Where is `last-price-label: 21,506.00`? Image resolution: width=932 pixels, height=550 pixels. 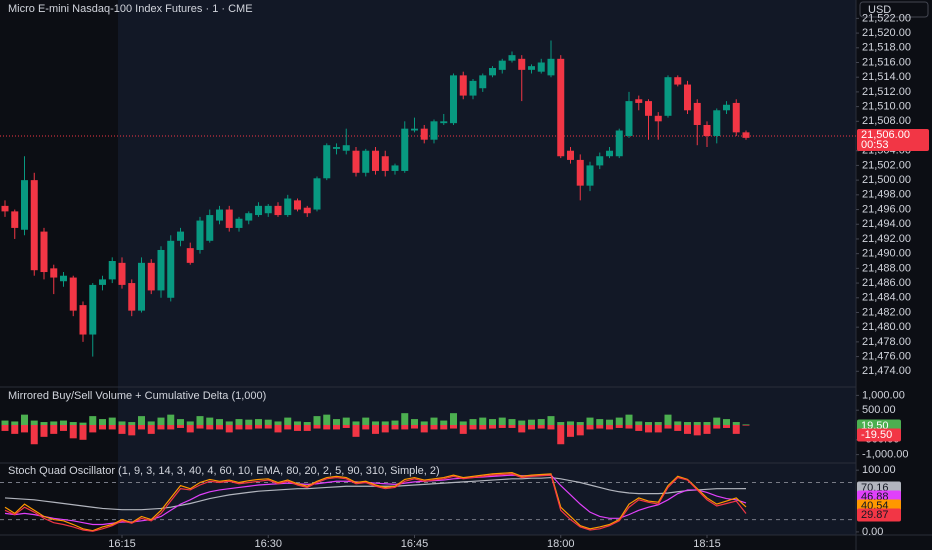 last-price-label: 21,506.00 is located at coordinates (885, 135).